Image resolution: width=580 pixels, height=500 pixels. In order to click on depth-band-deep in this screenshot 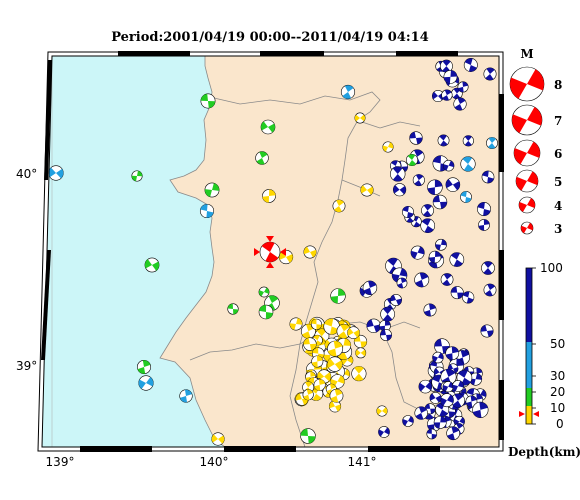, I will do `click(529, 305)`.